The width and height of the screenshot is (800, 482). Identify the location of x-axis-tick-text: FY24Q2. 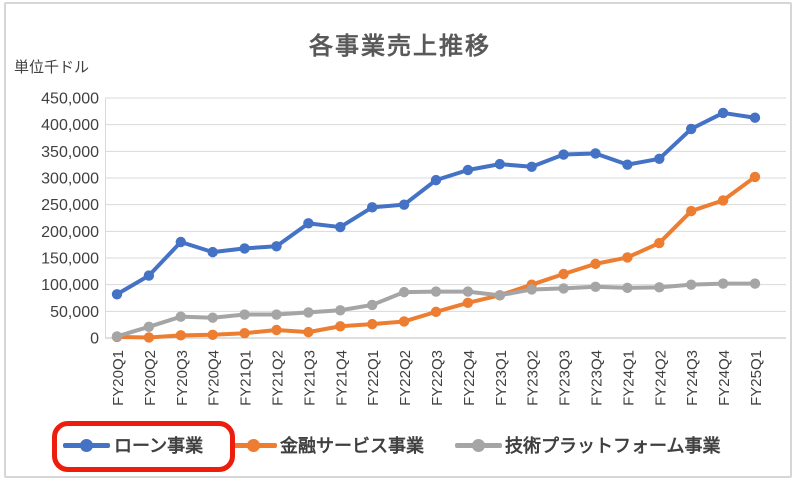
(660, 378).